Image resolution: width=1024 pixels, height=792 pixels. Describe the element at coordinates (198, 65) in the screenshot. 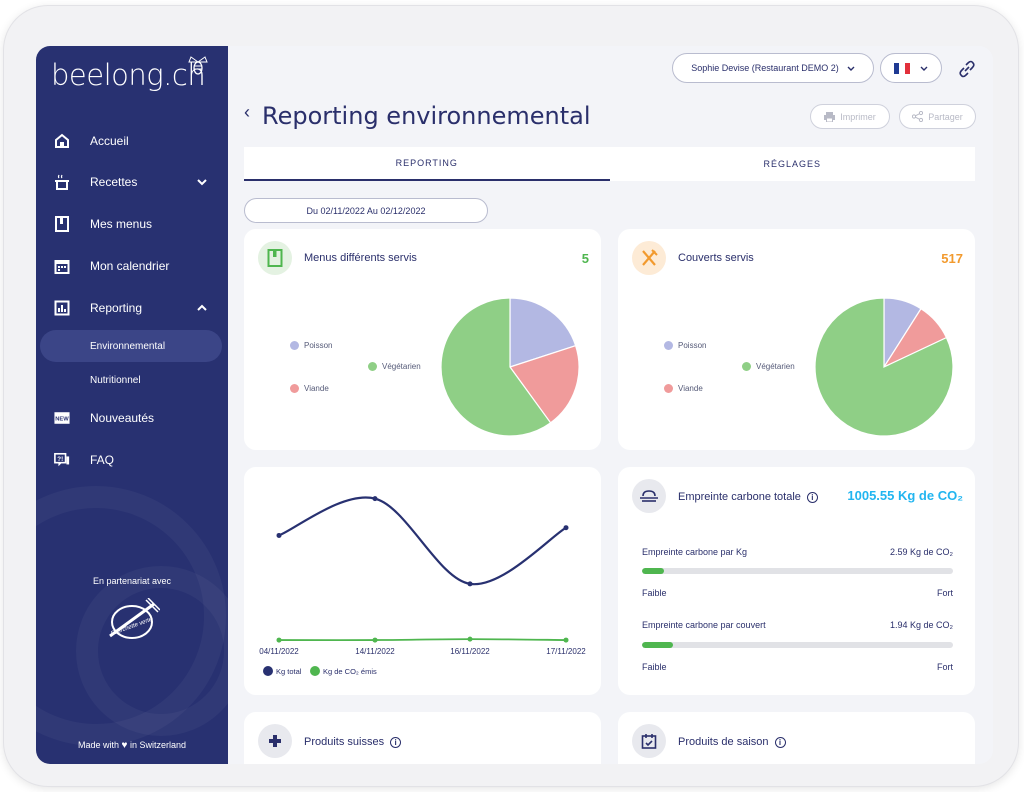

I see `bee-logo-icon` at that location.